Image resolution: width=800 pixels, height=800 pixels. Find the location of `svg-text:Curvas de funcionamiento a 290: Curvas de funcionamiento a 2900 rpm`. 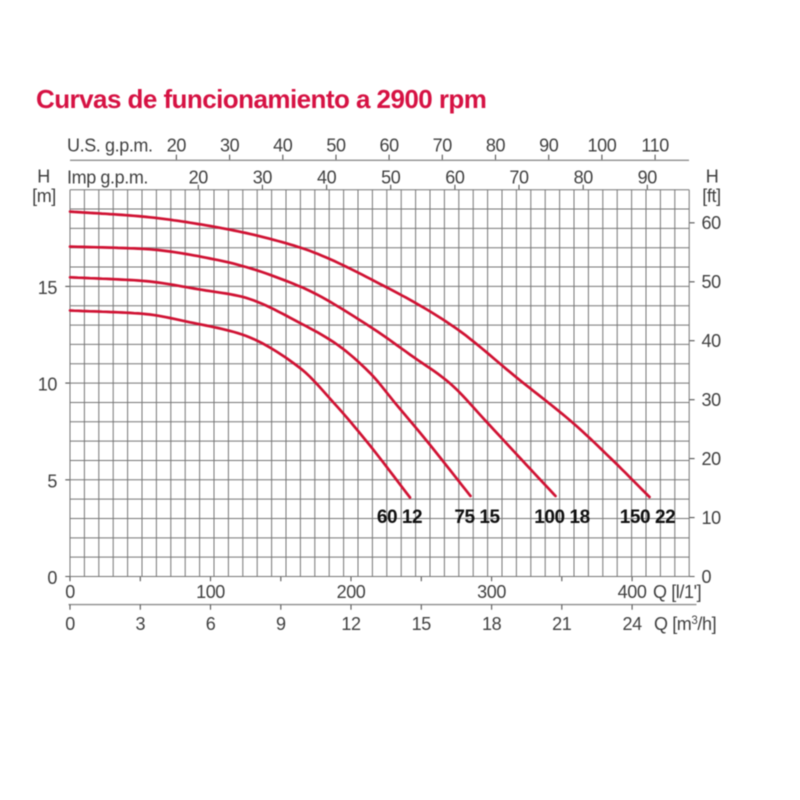

svg-text:Curvas de funcionamiento a 290: Curvas de funcionamiento a 2900 rpm is located at coordinates (261, 99).